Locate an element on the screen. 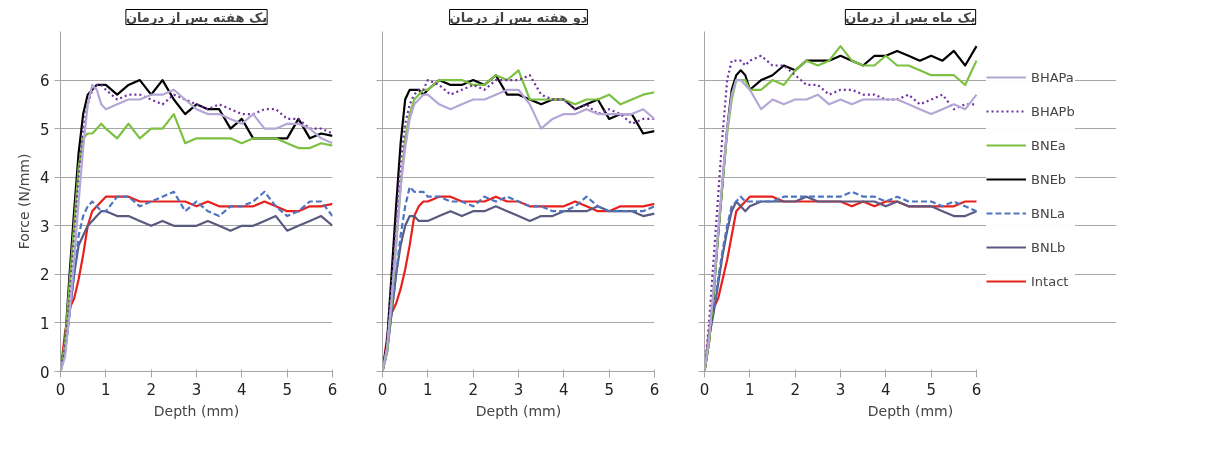 The image size is (1226, 455). y-tick-label: 3 is located at coordinates (44, 226).